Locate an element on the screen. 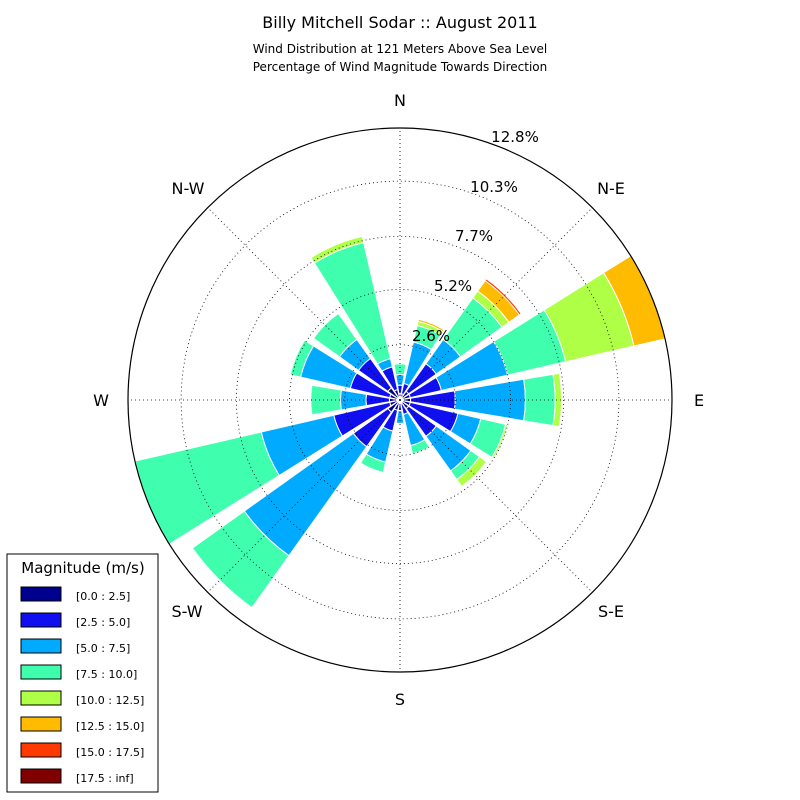 The width and height of the screenshot is (800, 800). direction-label-n: N is located at coordinates (400, 100).